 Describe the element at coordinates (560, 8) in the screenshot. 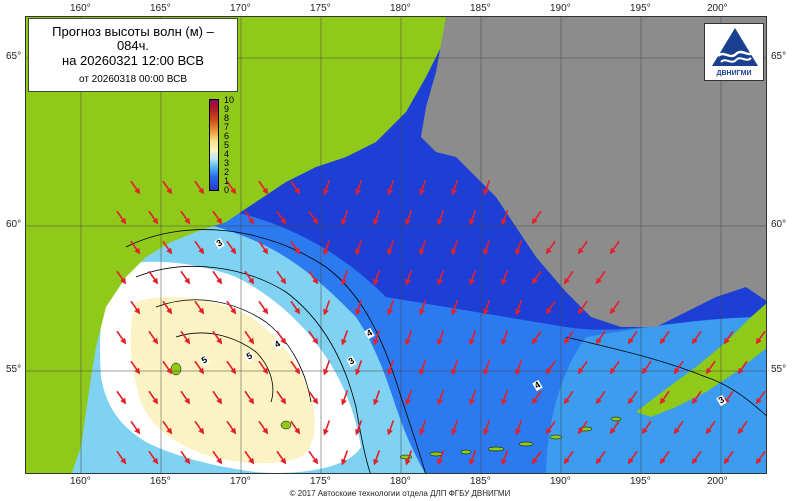

I see `lon-label-top: 190°` at that location.